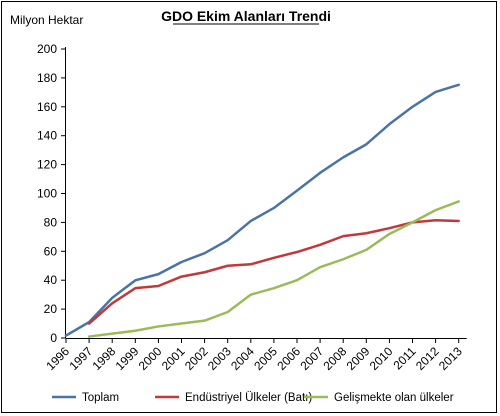 The height and width of the screenshot is (416, 500). Describe the element at coordinates (51, 222) in the screenshot. I see `y-tick-label: 80` at that location.